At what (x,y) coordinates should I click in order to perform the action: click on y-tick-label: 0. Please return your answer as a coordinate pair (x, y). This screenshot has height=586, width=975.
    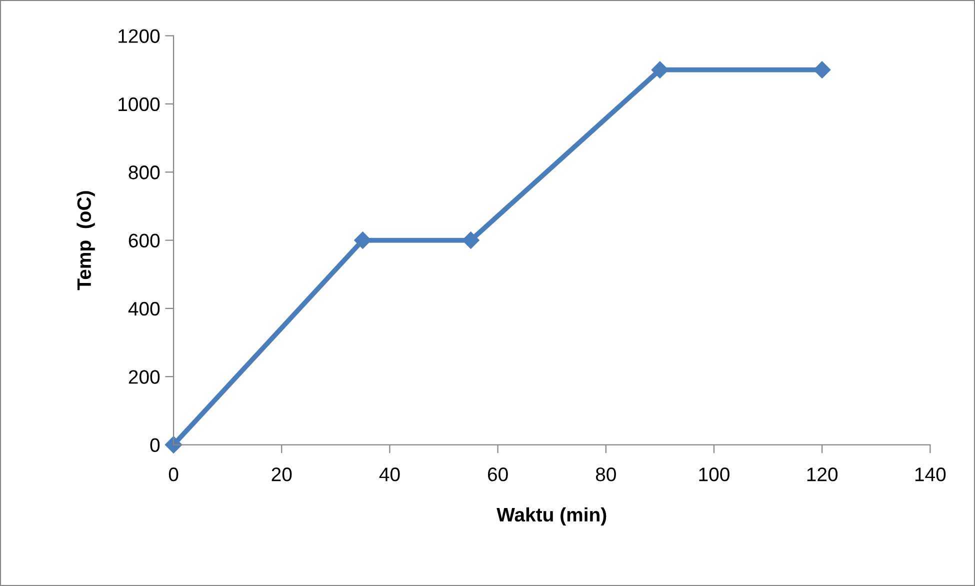
    Looking at the image, I should click on (155, 445).